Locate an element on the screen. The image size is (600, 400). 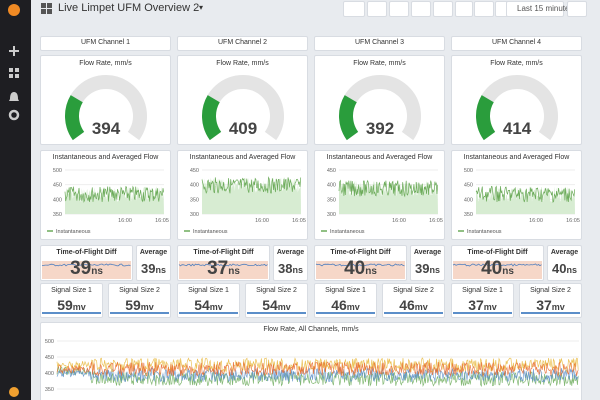
signal-panel: Signal Size 1 54mv is located at coordinates (208, 300).